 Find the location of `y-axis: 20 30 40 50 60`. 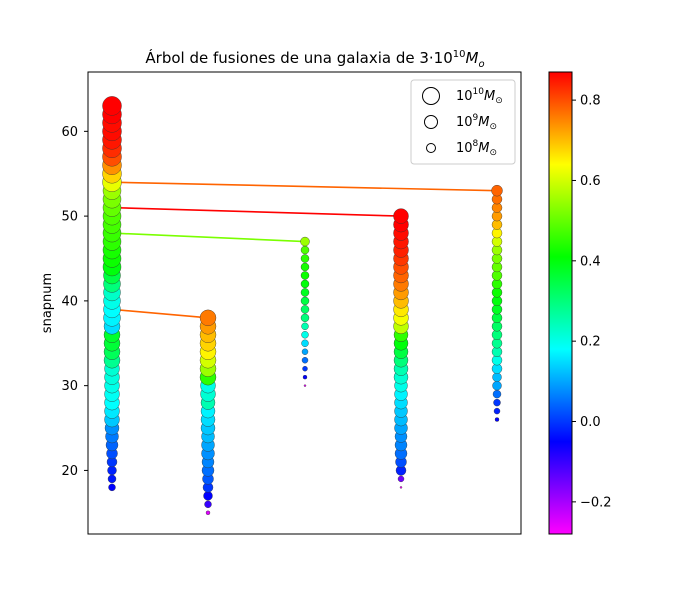

y-axis: 20 30 40 50 60 is located at coordinates (74, 302).